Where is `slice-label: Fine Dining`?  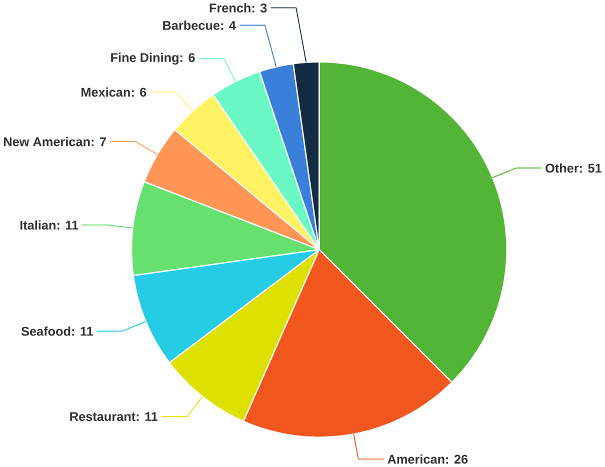 slice-label: Fine Dining is located at coordinates (144, 58).